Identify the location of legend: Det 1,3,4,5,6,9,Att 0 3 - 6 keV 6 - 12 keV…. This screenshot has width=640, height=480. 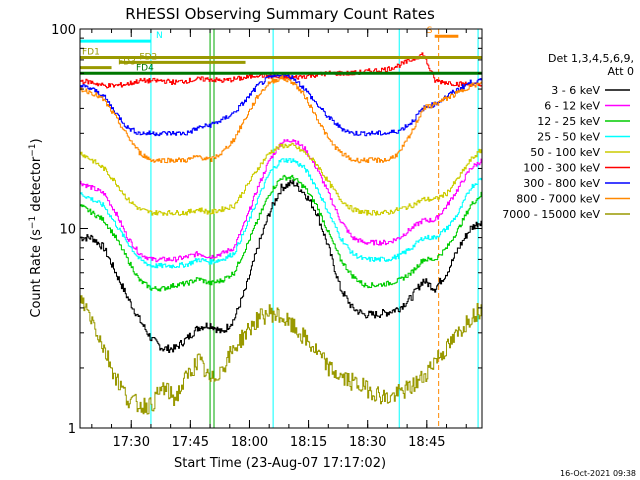
(568, 136).